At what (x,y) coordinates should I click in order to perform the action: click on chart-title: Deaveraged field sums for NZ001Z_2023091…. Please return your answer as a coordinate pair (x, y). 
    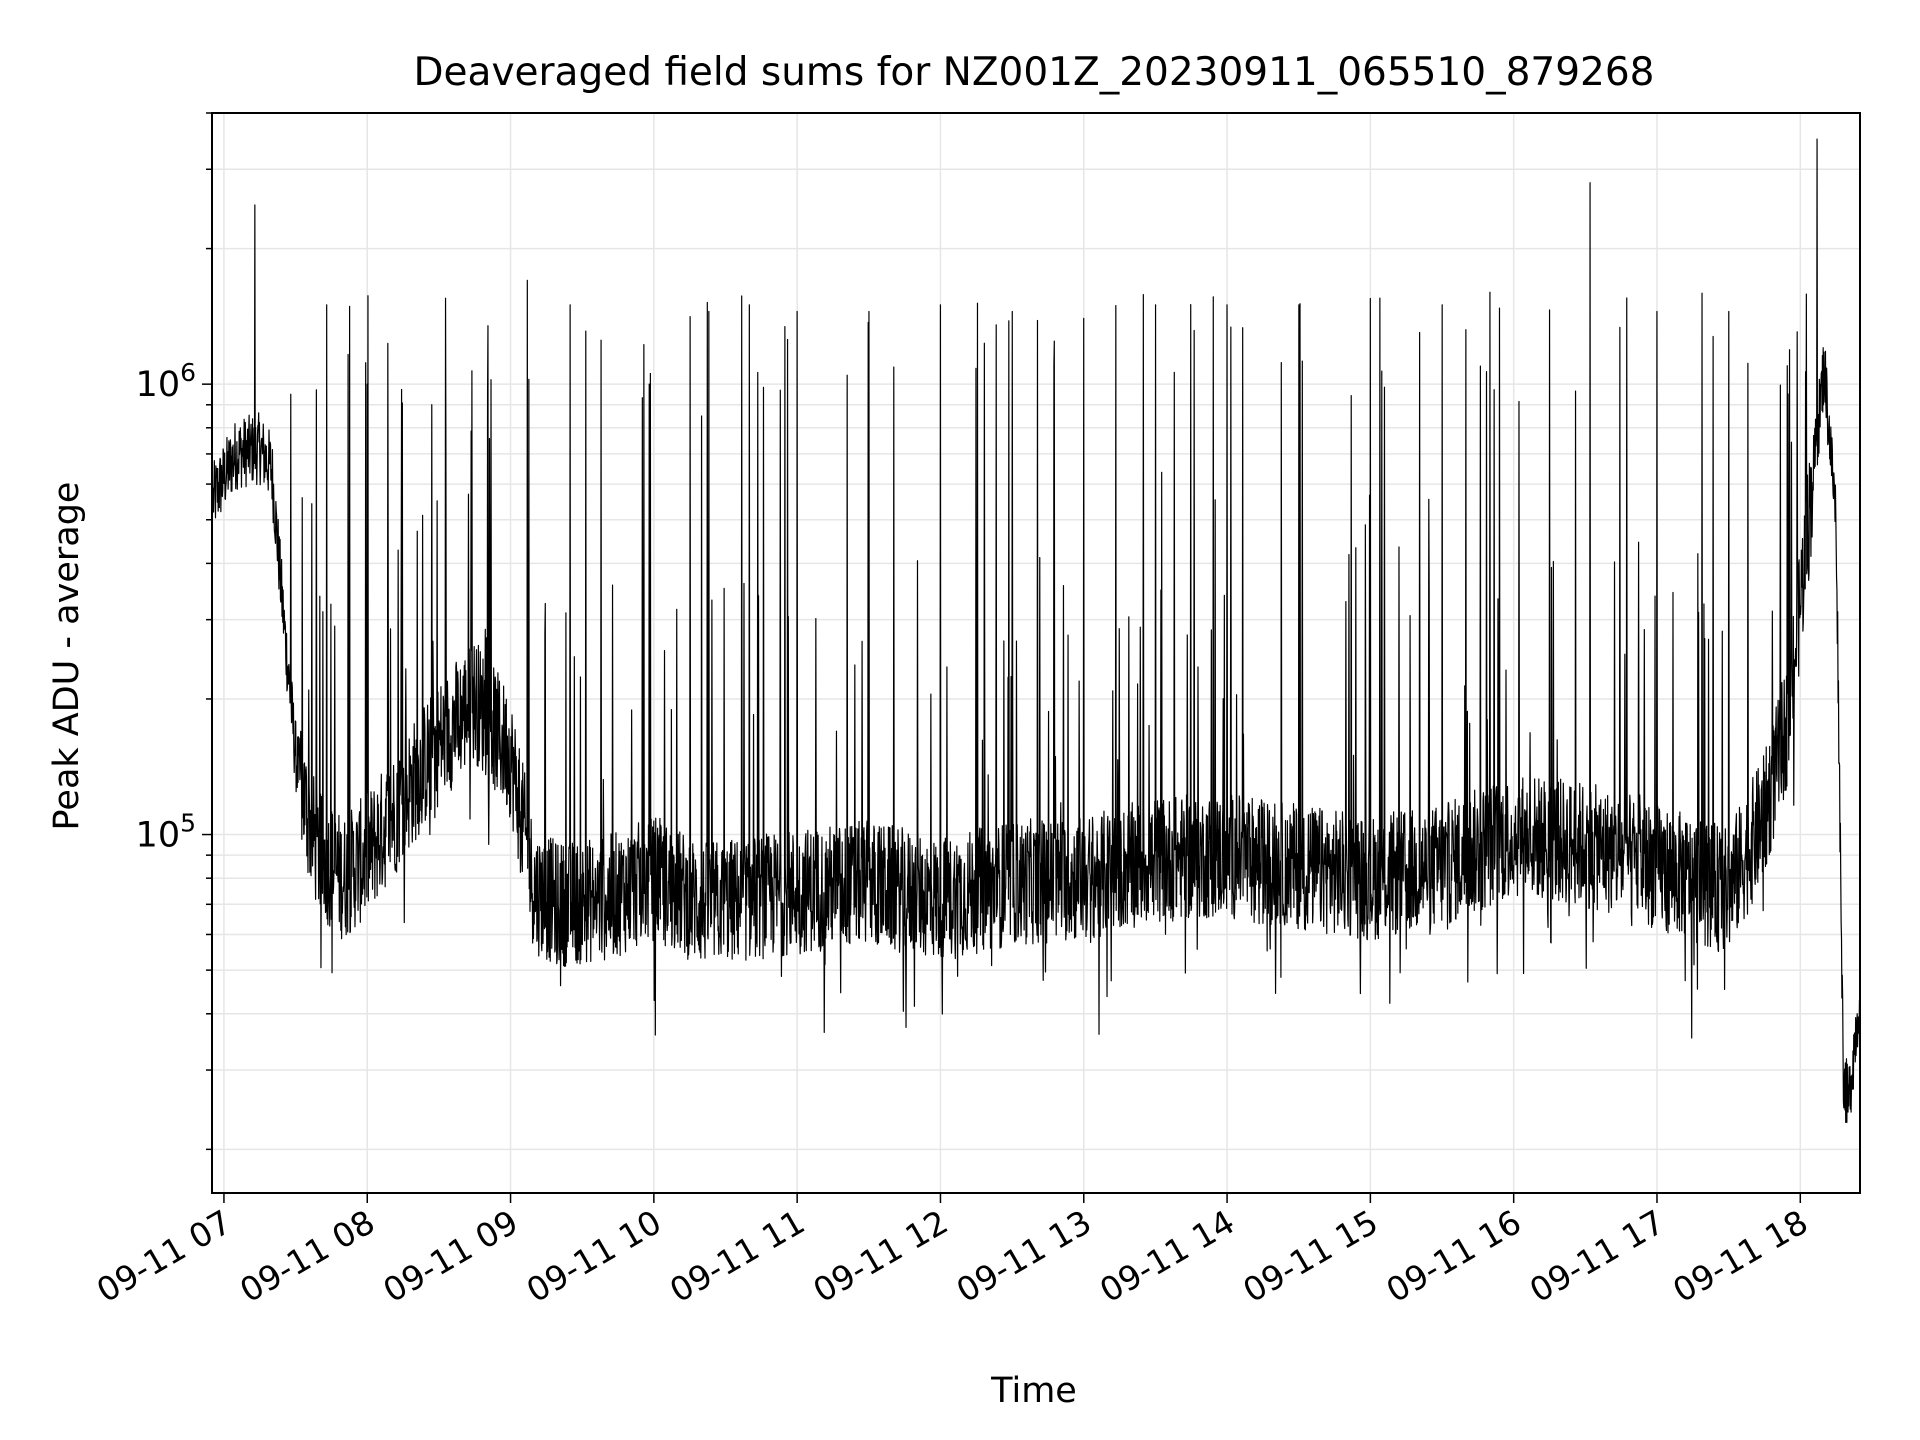
    Looking at the image, I should click on (1034, 72).